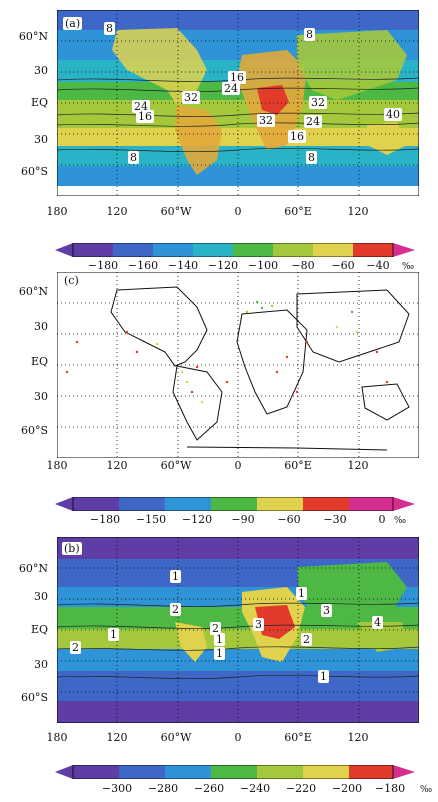  What do you see at coordinates (183, 265) in the screenshot?
I see `colorbar-tick: −140` at bounding box center [183, 265].